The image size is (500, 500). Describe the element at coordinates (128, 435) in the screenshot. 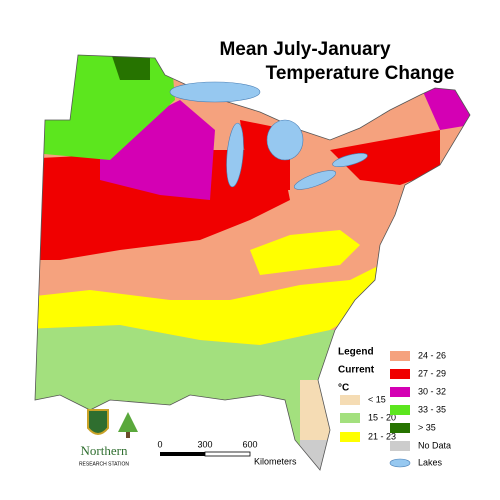

I see `tree-trunk` at that location.